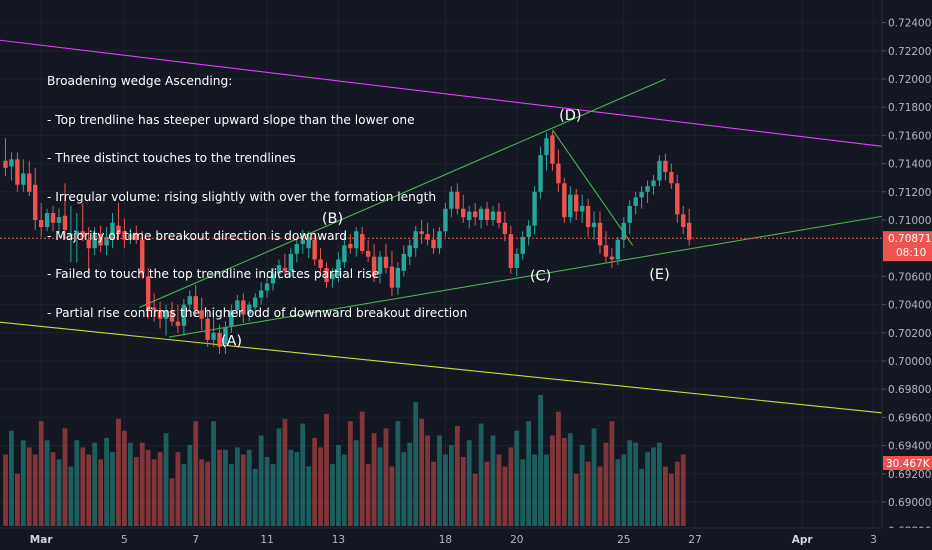 Image resolution: width=932 pixels, height=550 pixels. I want to click on pullback-line, so click(592, 187).